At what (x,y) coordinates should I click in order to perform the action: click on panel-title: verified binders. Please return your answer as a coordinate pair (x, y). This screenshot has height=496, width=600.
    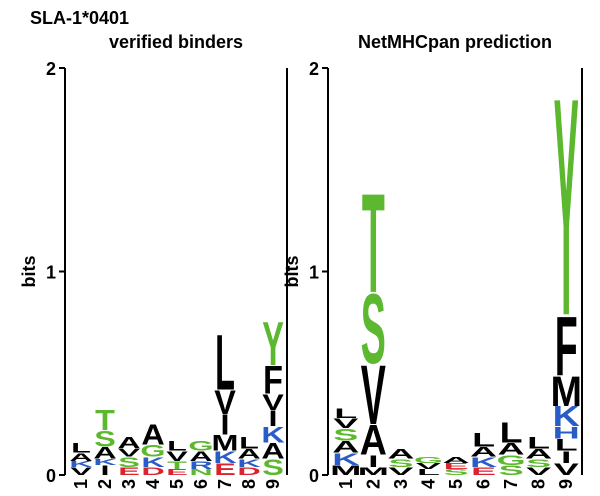
    Looking at the image, I should click on (176, 42).